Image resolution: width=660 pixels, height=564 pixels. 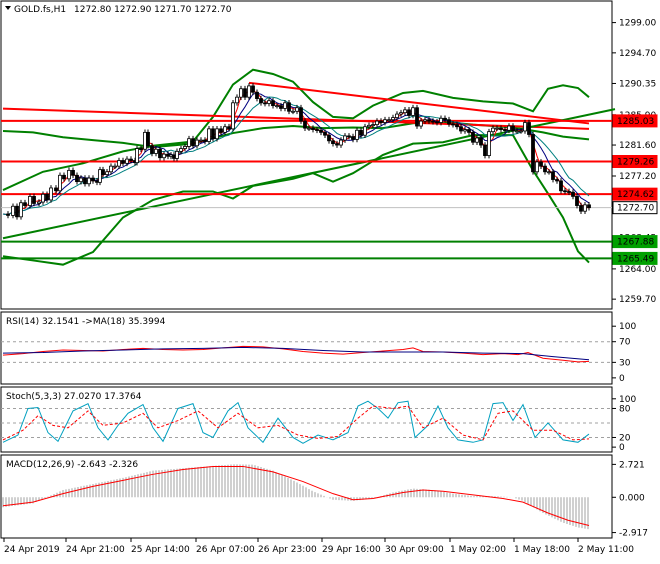 What do you see at coordinates (635, 122) in the screenshot?
I see `level-label: 1285.03` at bounding box center [635, 122].